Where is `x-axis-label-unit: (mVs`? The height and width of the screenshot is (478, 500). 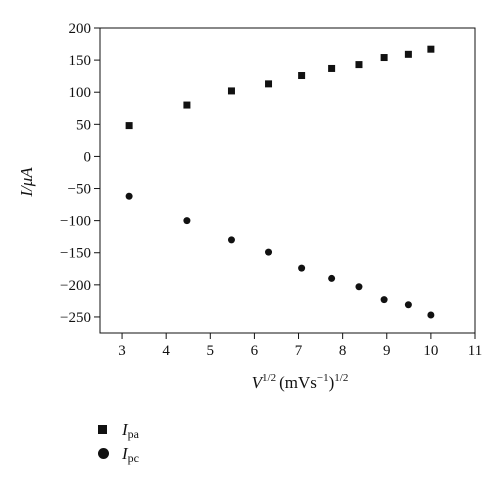
x-axis-label-unit: (mVs is located at coordinates (298, 382).